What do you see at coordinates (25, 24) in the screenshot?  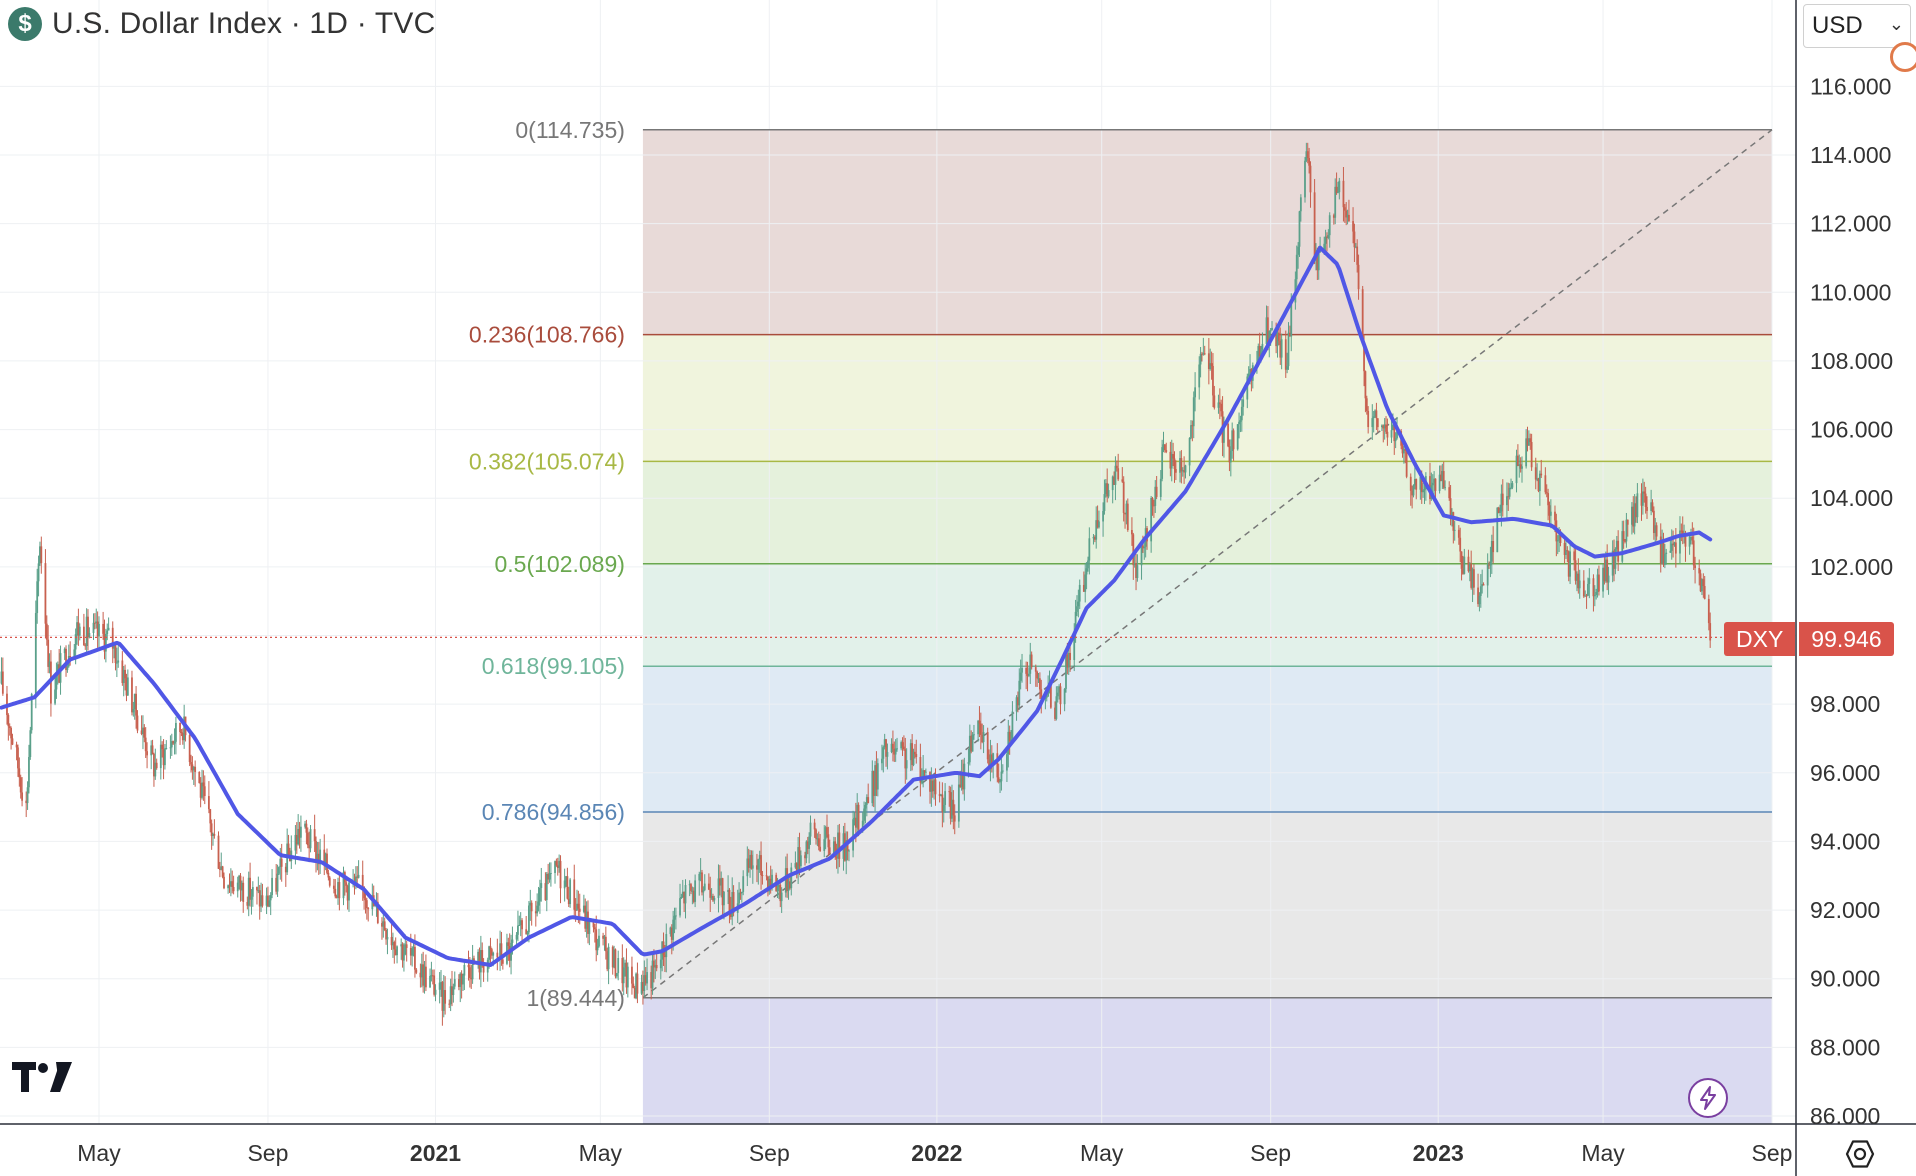 I see `dollar-icon: $` at bounding box center [25, 24].